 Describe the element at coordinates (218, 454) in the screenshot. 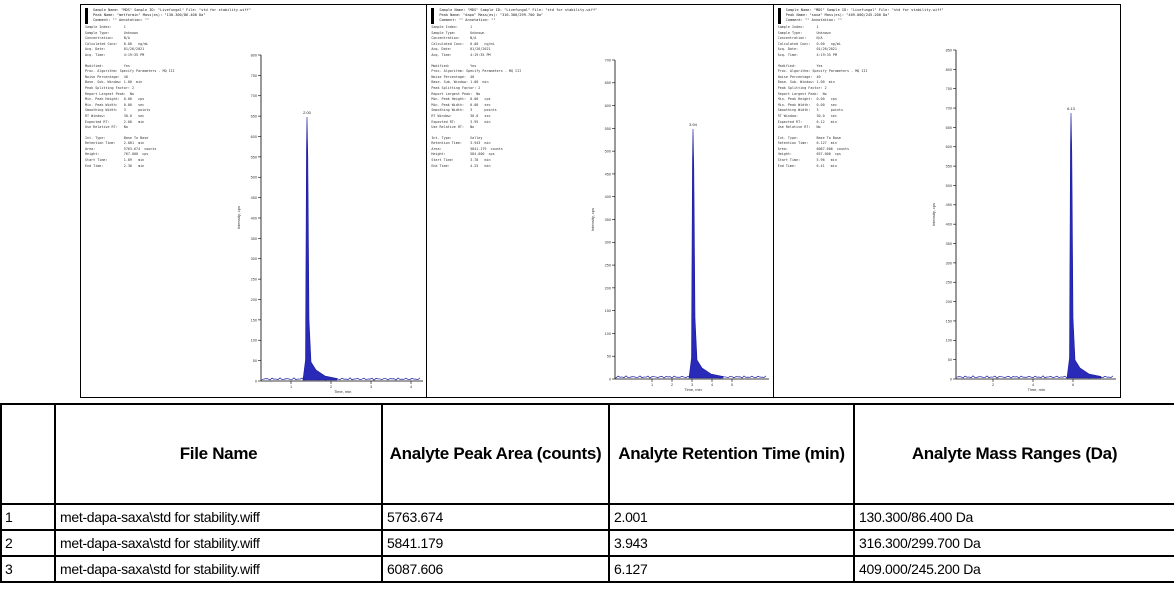

I see `column-header-file-name: File Name` at that location.